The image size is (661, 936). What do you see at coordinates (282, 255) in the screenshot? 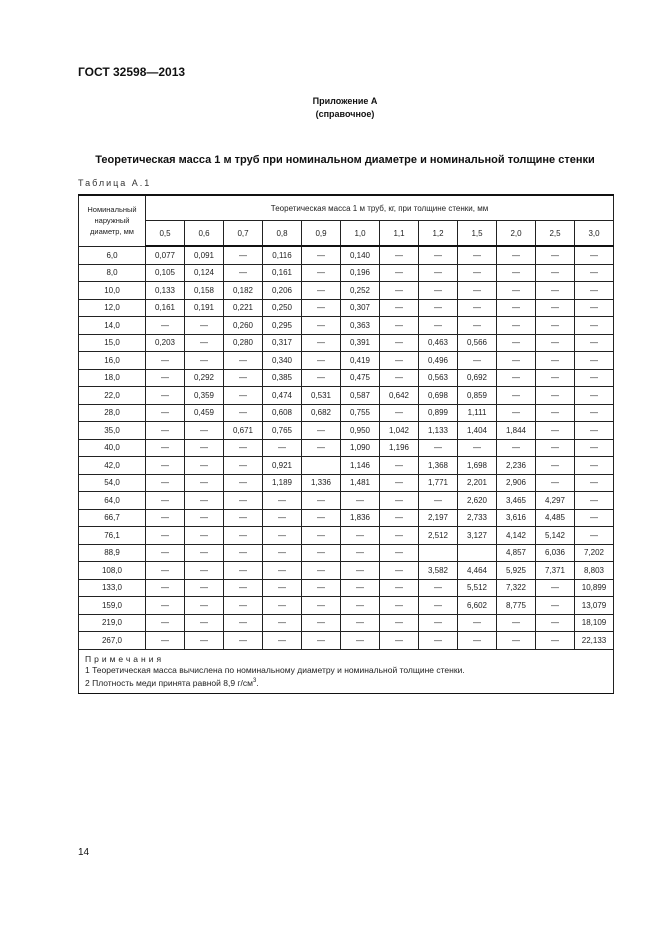
I see `mass-cell: 0,116` at bounding box center [282, 255].